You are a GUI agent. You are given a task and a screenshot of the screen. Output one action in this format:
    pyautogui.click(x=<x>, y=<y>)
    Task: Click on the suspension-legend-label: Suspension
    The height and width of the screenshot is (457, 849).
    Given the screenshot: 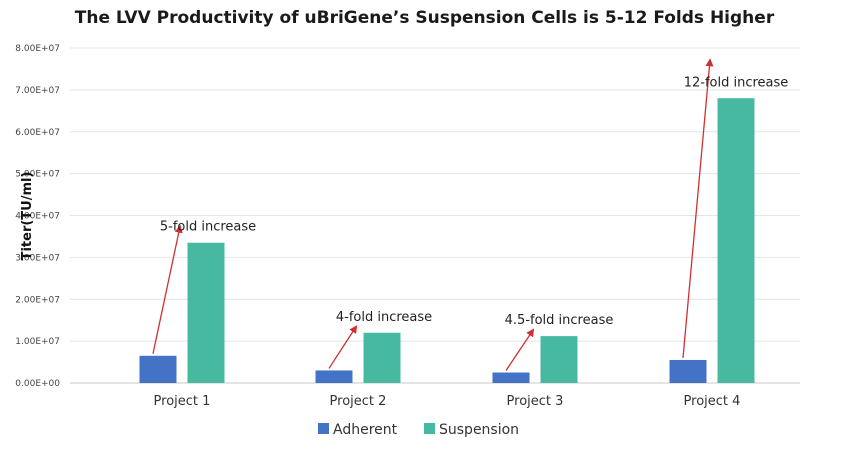 What is the action you would take?
    pyautogui.click(x=479, y=430)
    